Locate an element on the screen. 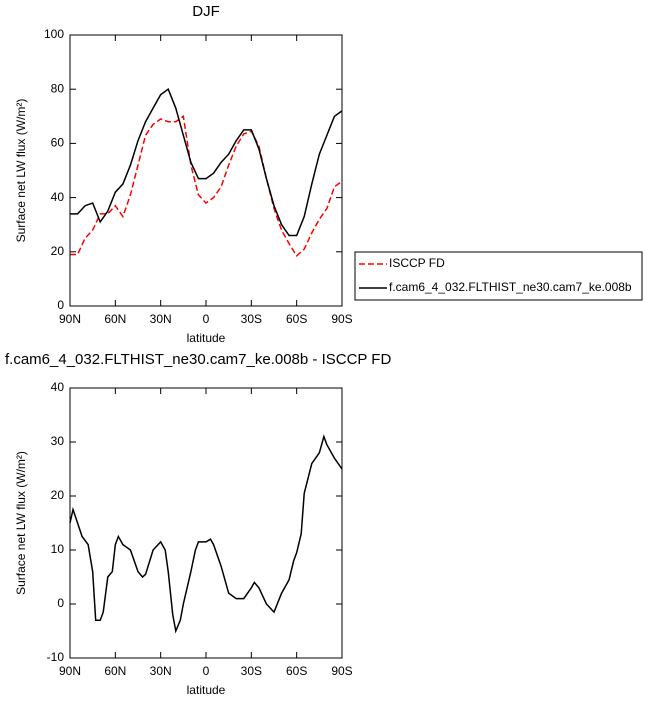 The image size is (648, 711). y-tick-label: 10 is located at coordinates (58, 549).